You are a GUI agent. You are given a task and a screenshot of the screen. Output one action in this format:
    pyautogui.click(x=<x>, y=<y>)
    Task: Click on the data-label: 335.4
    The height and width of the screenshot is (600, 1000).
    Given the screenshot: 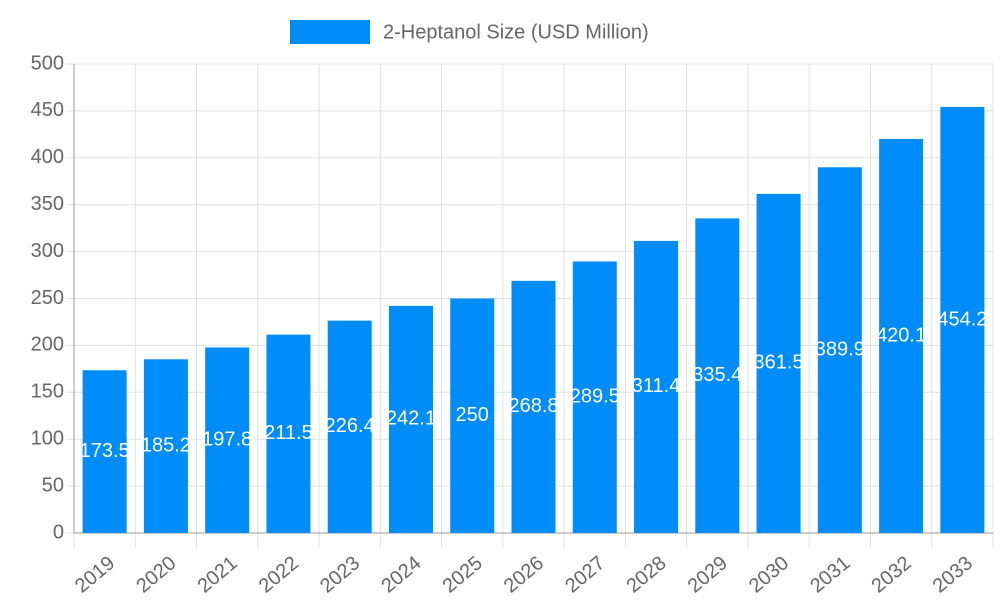 What is the action you would take?
    pyautogui.click(x=717, y=375)
    